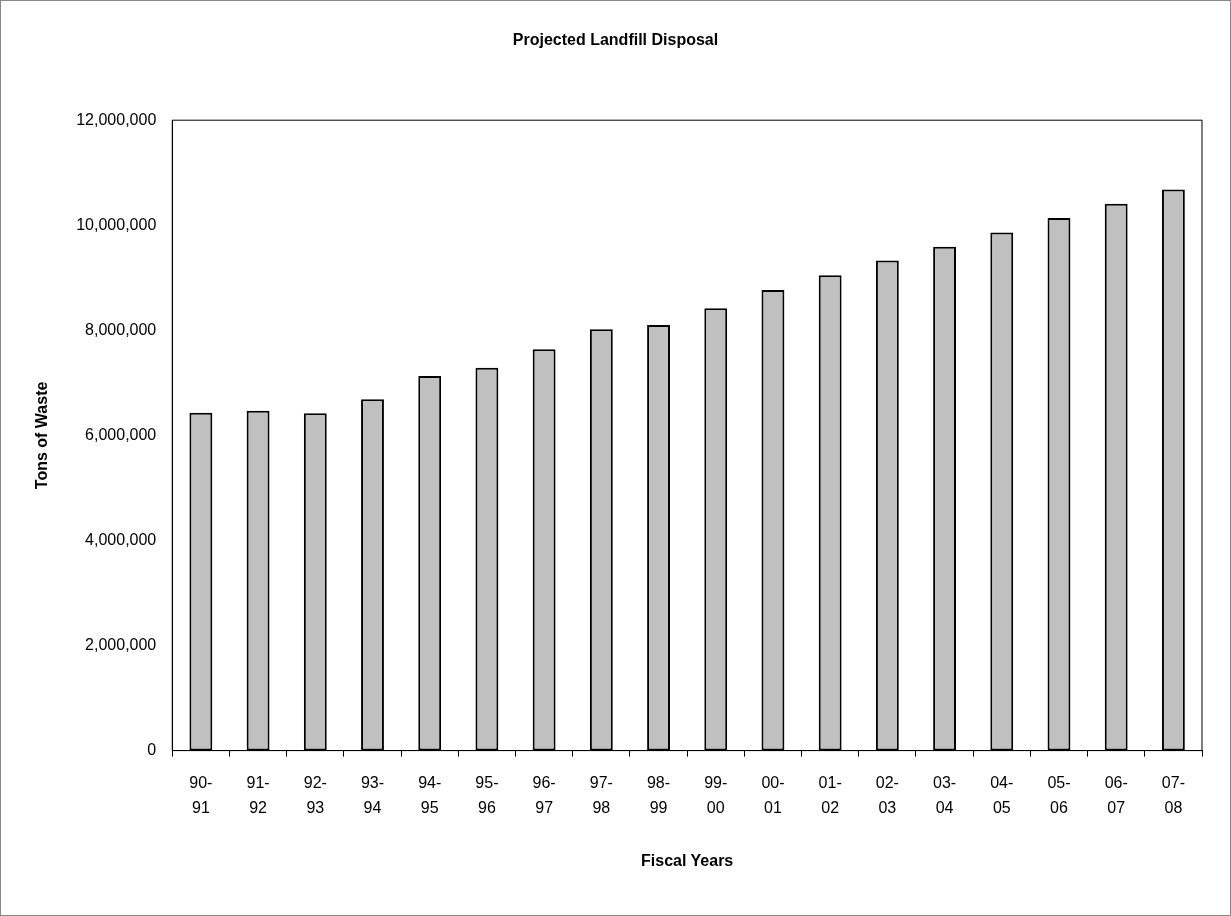 The width and height of the screenshot is (1231, 916). What do you see at coordinates (430, 795) in the screenshot?
I see `x-tick-label: 94-95` at bounding box center [430, 795].